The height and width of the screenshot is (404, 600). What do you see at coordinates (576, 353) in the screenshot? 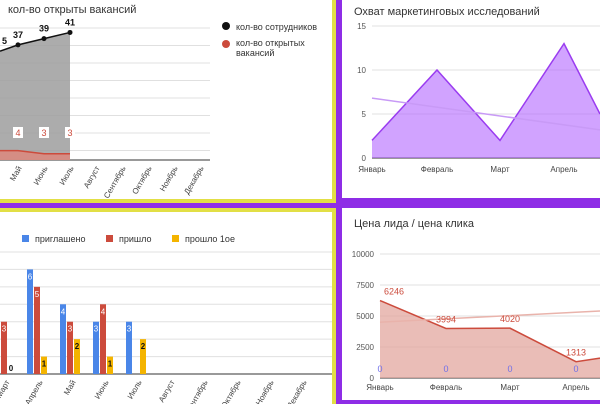
I see `price-data-label: 1313` at bounding box center [576, 353].